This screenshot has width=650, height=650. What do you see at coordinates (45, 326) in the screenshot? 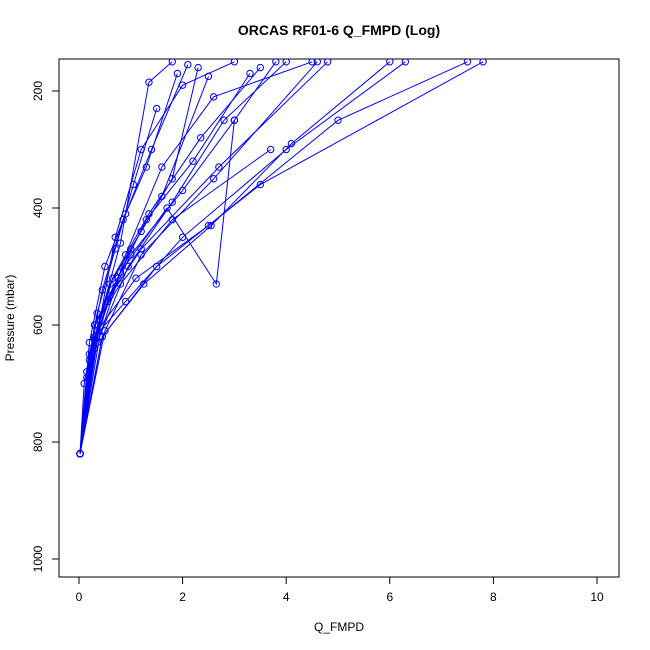
I see `y-axis: 200 400 600 800 1000` at bounding box center [45, 326].